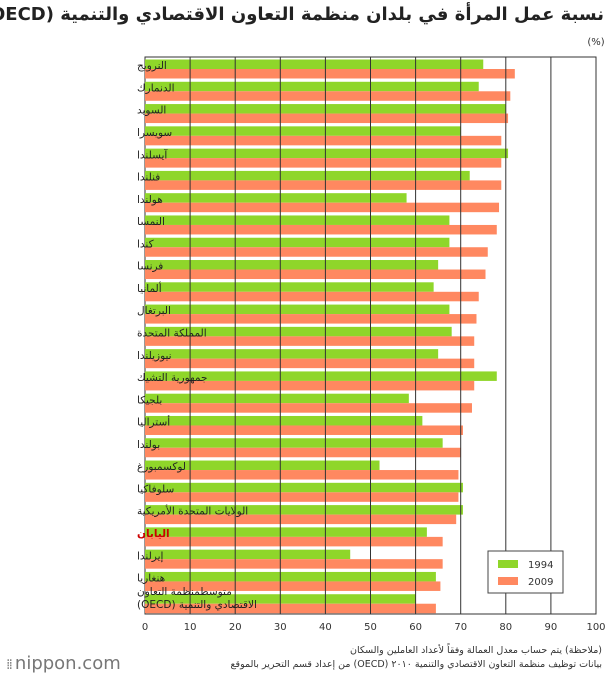 The image size is (610, 680). I want to click on category-label: متوسطمنظمة التعاون, so click(184, 592).